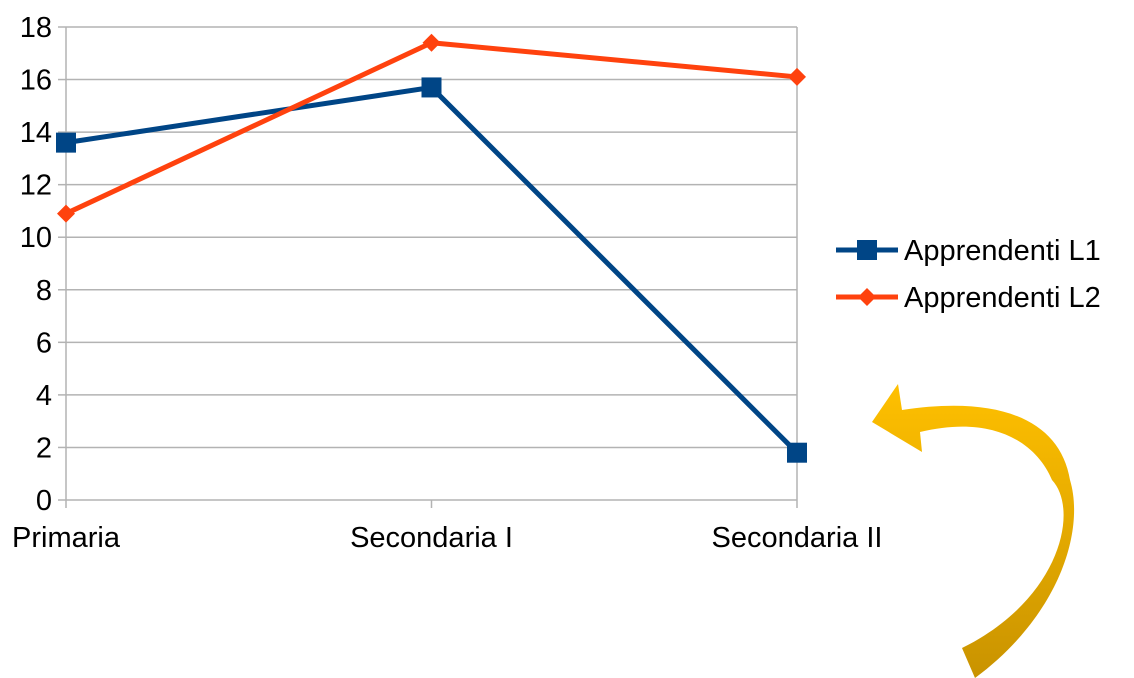  Describe the element at coordinates (44, 448) in the screenshot. I see `y-tick-label: 2` at that location.